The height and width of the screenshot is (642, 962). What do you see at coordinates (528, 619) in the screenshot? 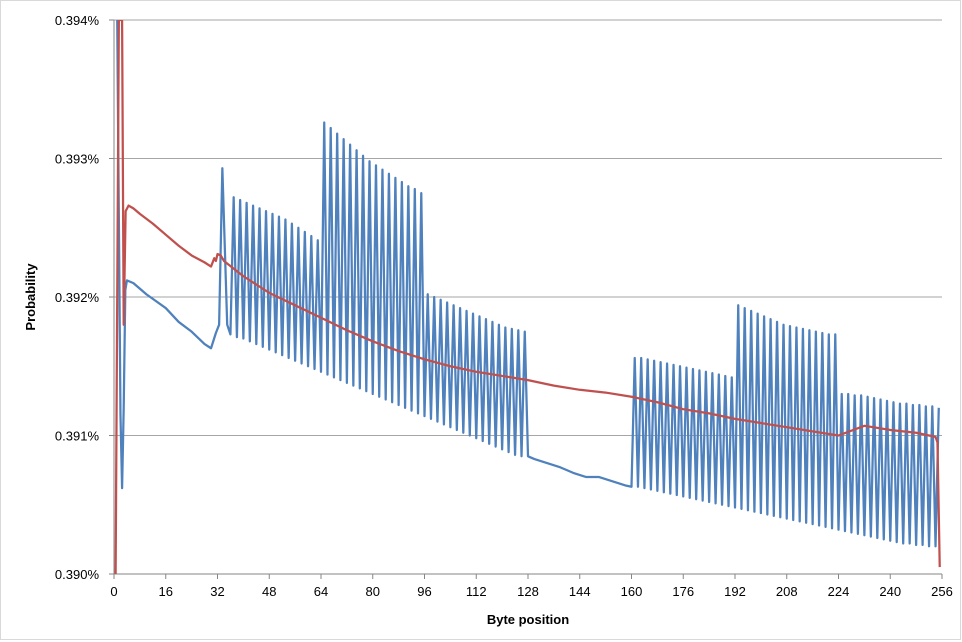
I see `x-axis-title: Byte position` at bounding box center [528, 619].